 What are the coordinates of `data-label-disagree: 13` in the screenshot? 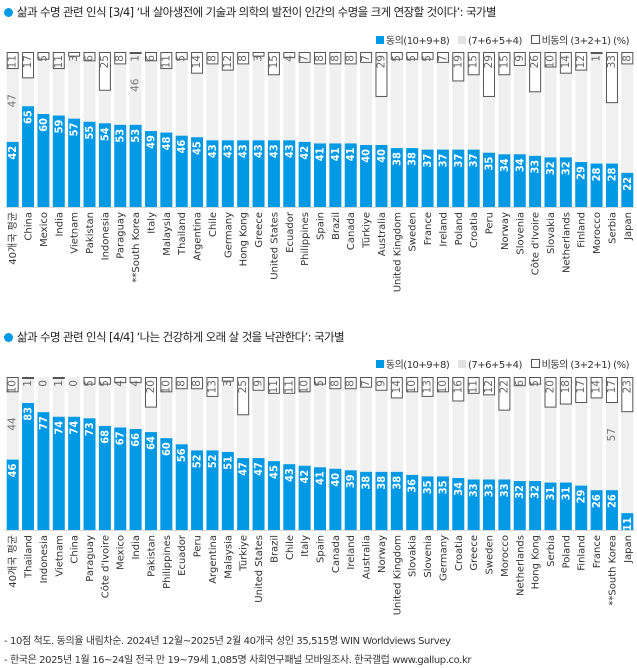 It's located at (428, 386).